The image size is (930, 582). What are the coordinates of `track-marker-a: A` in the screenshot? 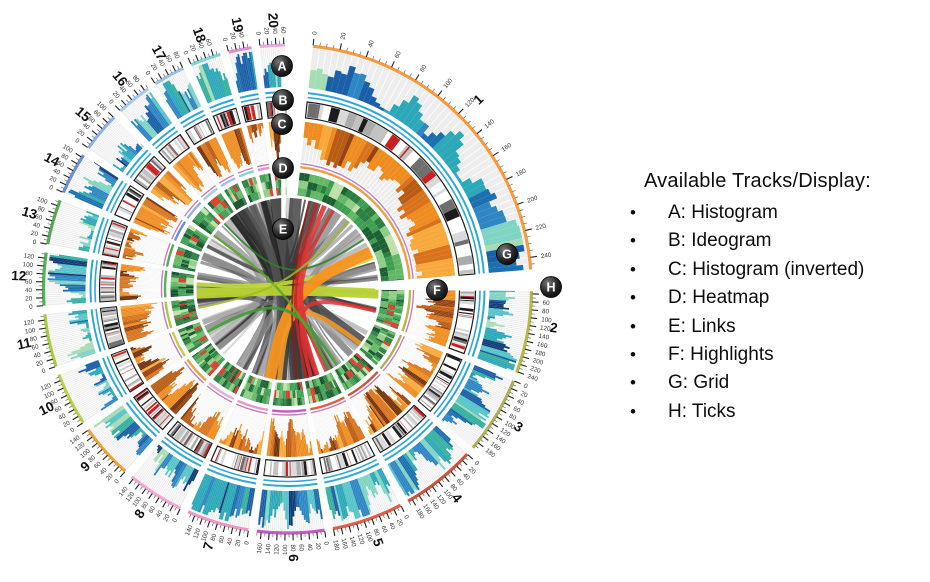 It's located at (282, 66).